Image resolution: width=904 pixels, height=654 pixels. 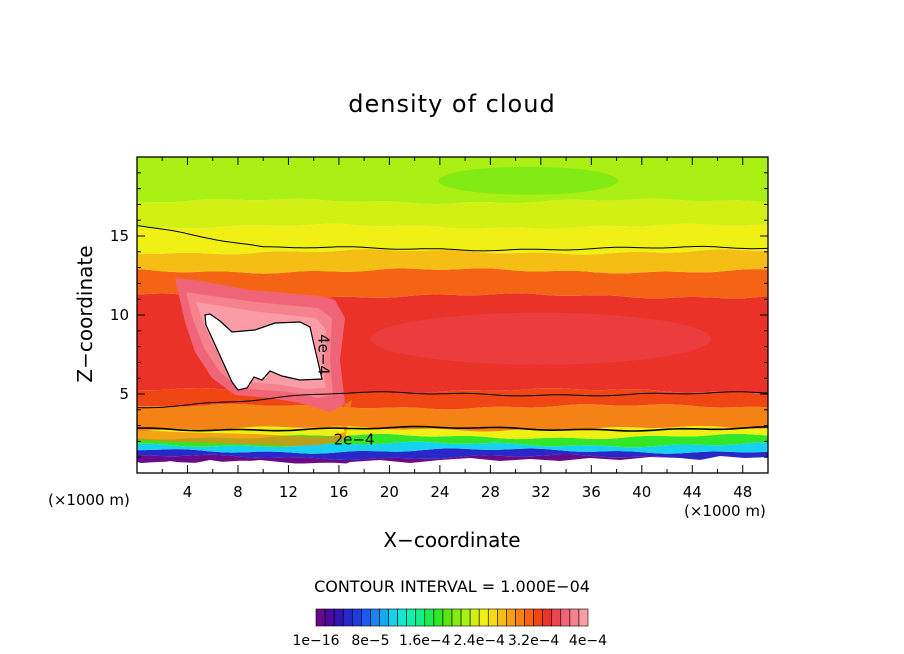 What do you see at coordinates (244, 423) in the screenshot?
I see `left-tongue` at bounding box center [244, 423].